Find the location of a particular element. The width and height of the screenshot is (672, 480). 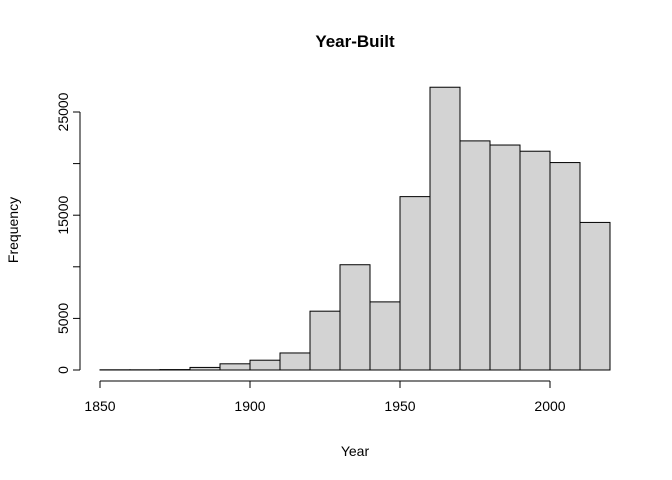

chart-title: Year-Built is located at coordinates (355, 41).